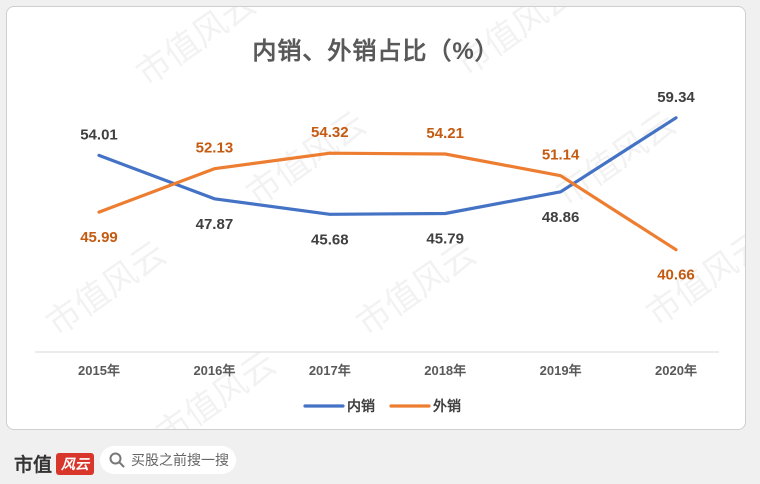  I want to click on data-label: 45.68, so click(330, 239).